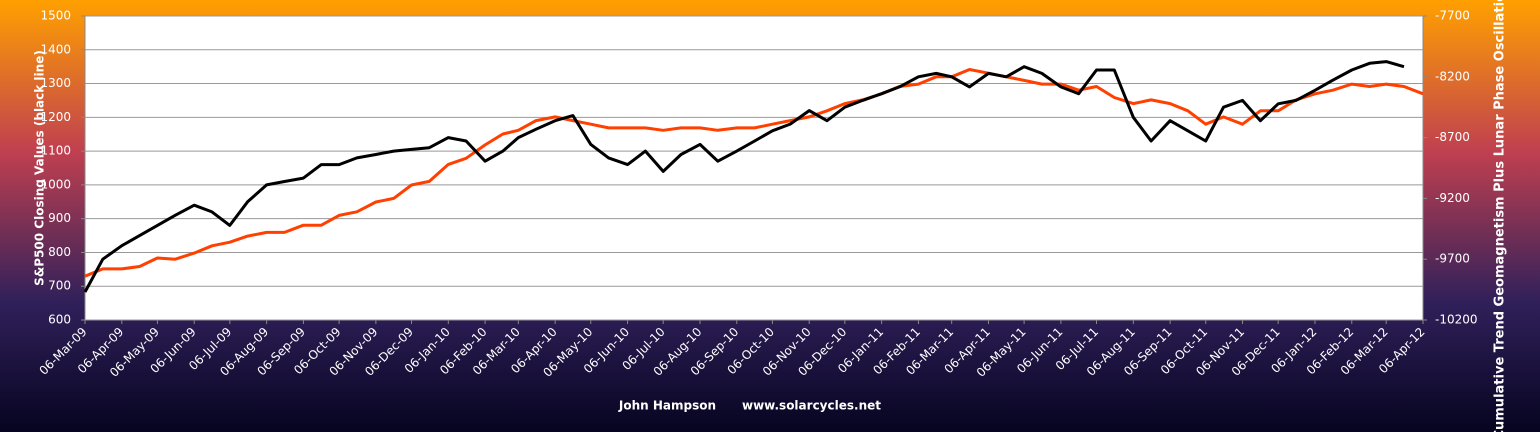  What do you see at coordinates (811, 406) in the screenshot?
I see `footer-url: www.solarcycles.net` at bounding box center [811, 406].